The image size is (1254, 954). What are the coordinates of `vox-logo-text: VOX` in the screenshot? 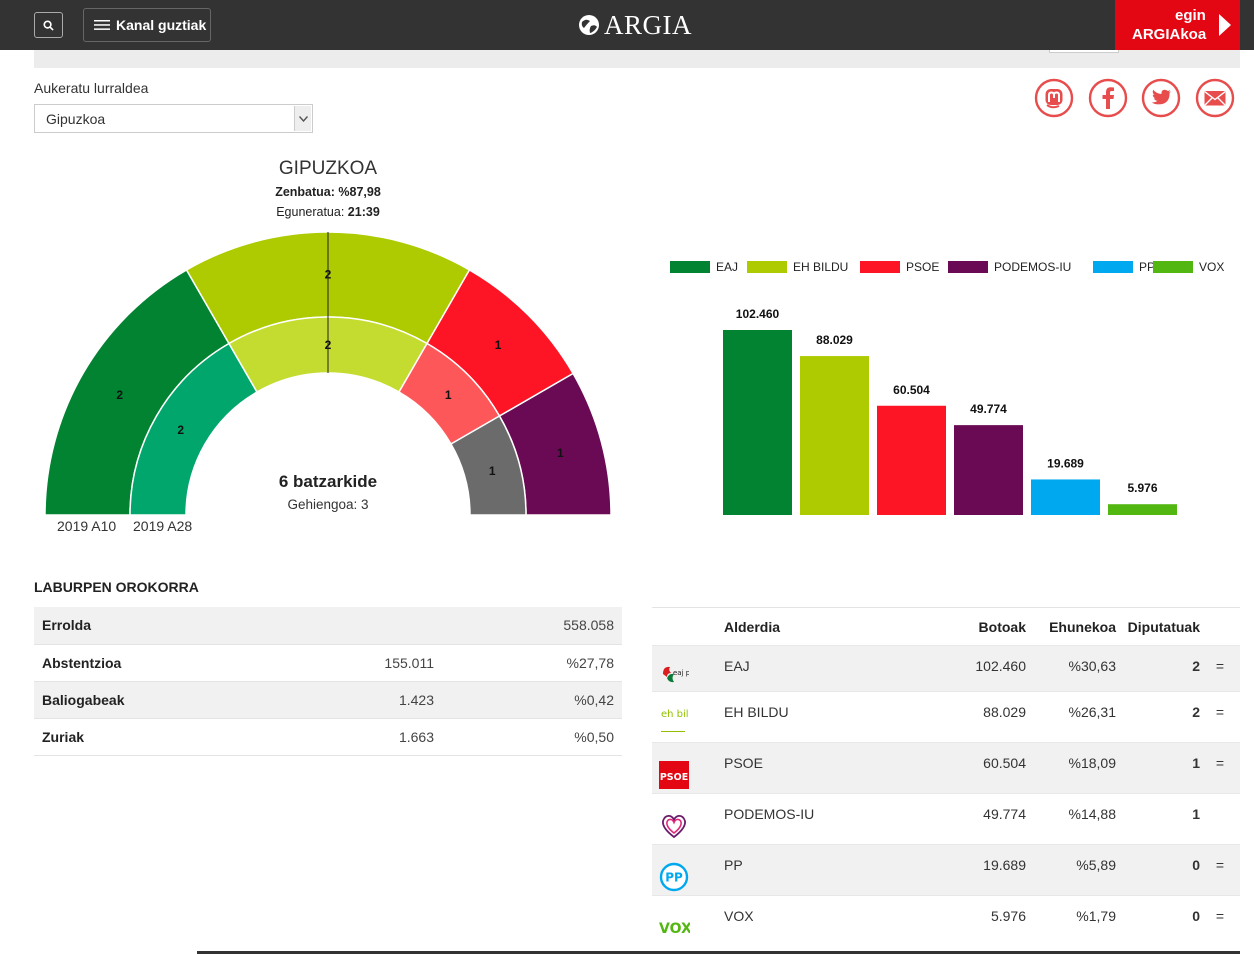 It's located at (674, 929).